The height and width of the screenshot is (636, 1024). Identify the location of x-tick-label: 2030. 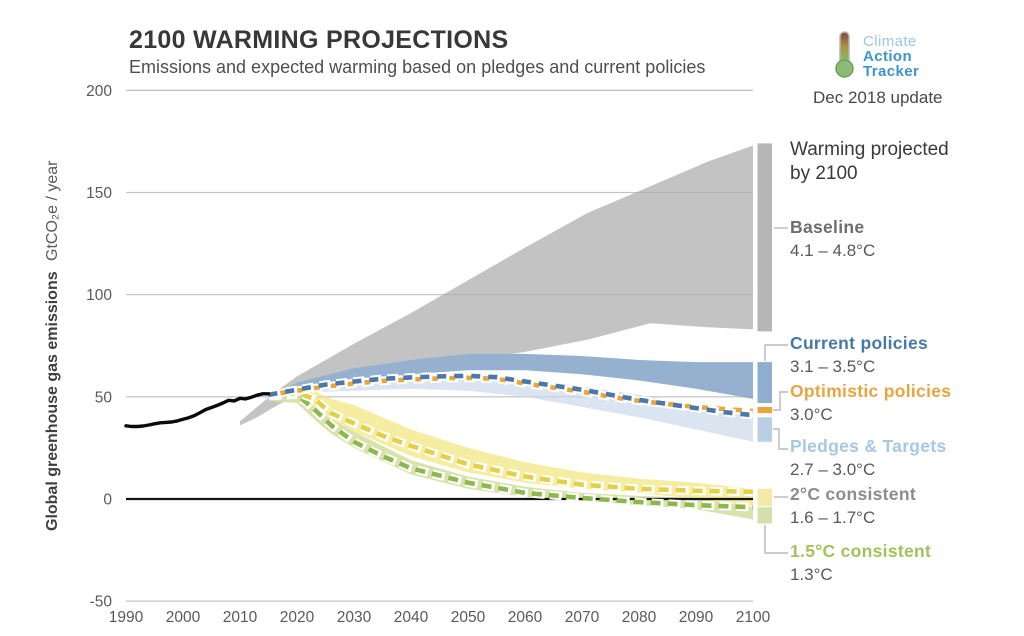
(354, 617).